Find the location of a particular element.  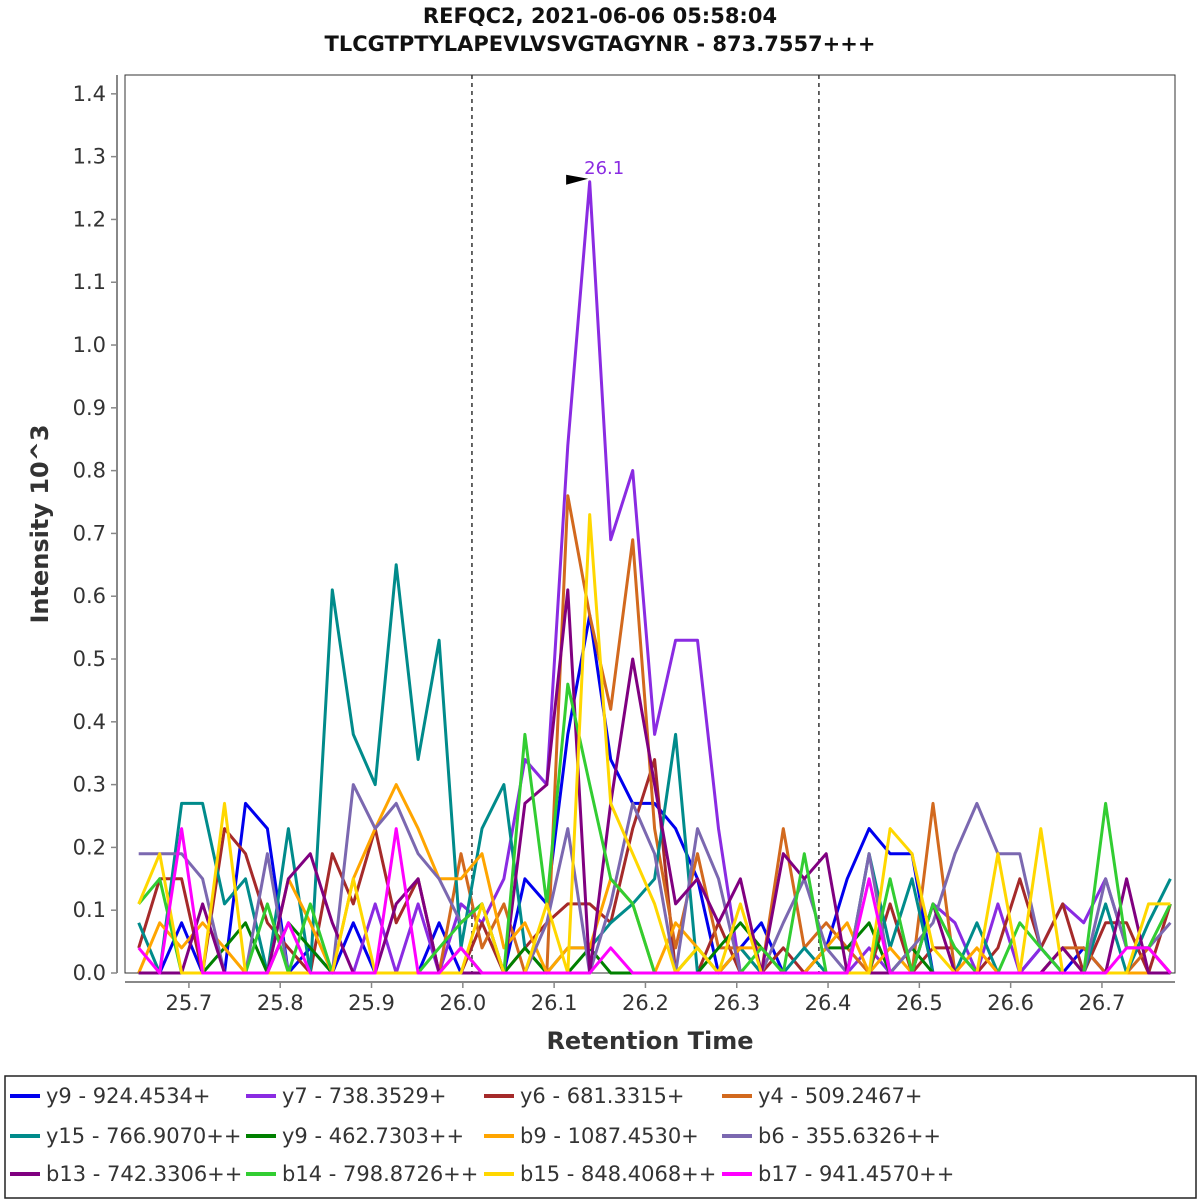

x-tick-label: 26.5 is located at coordinates (919, 1003).